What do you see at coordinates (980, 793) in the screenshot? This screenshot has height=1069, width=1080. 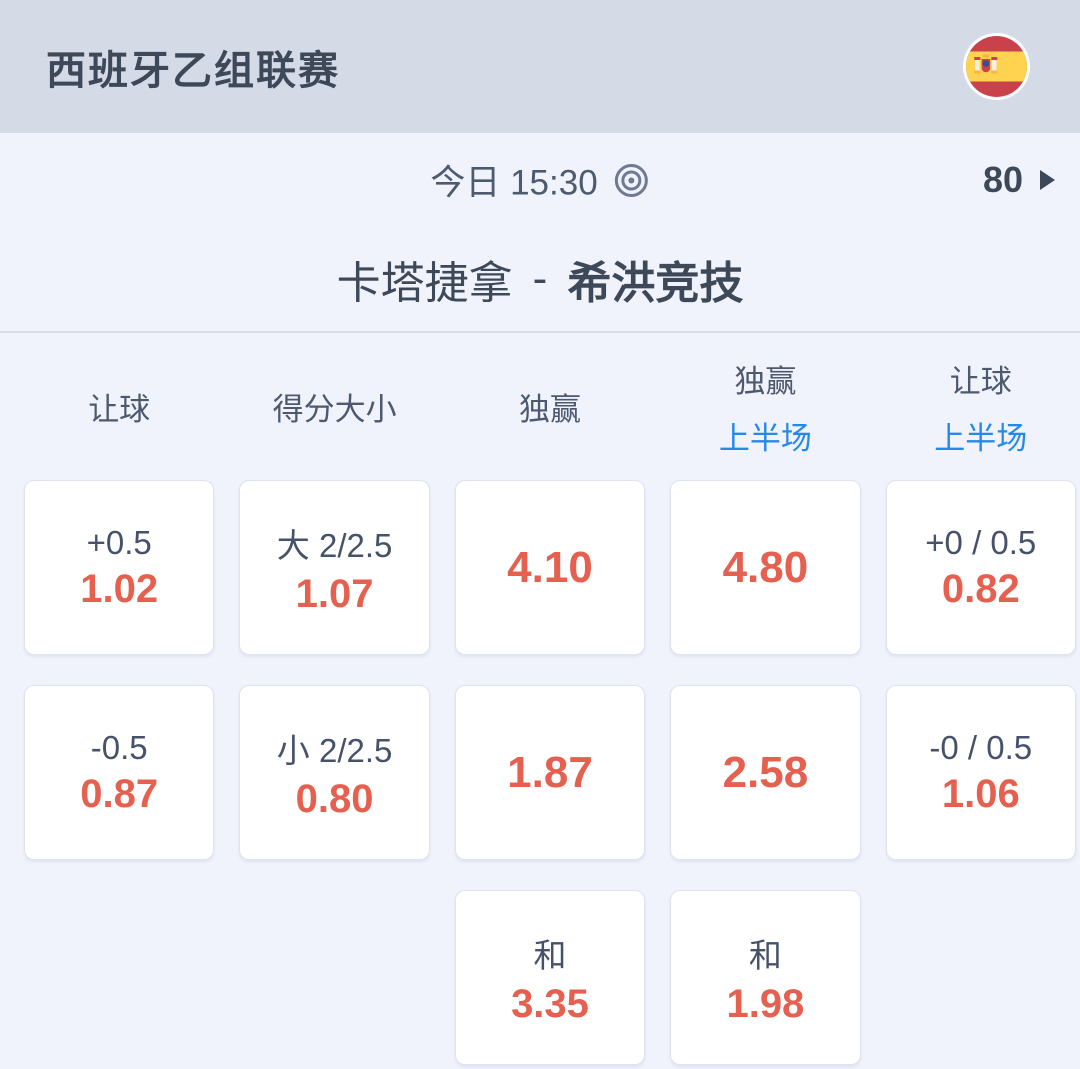 I see `odds-price: 1.06` at bounding box center [980, 793].